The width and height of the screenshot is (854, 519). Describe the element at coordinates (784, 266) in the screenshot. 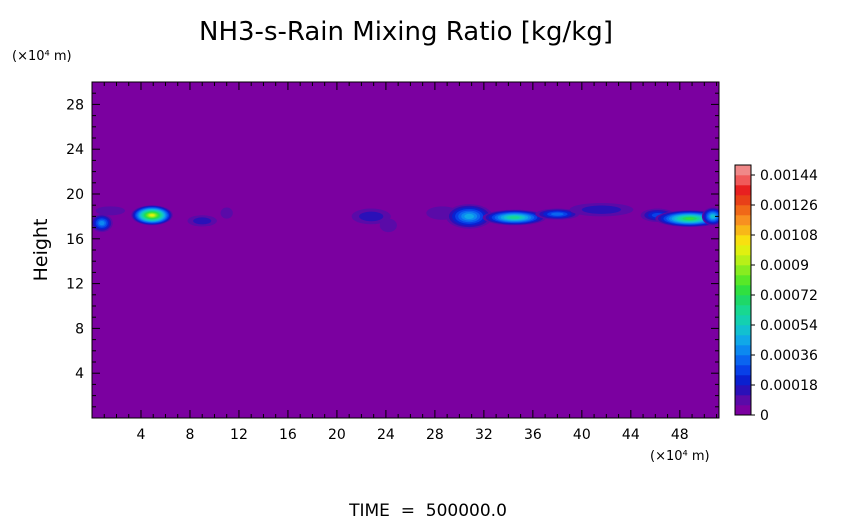

I see `colorbar-label: 0.0009` at that location.